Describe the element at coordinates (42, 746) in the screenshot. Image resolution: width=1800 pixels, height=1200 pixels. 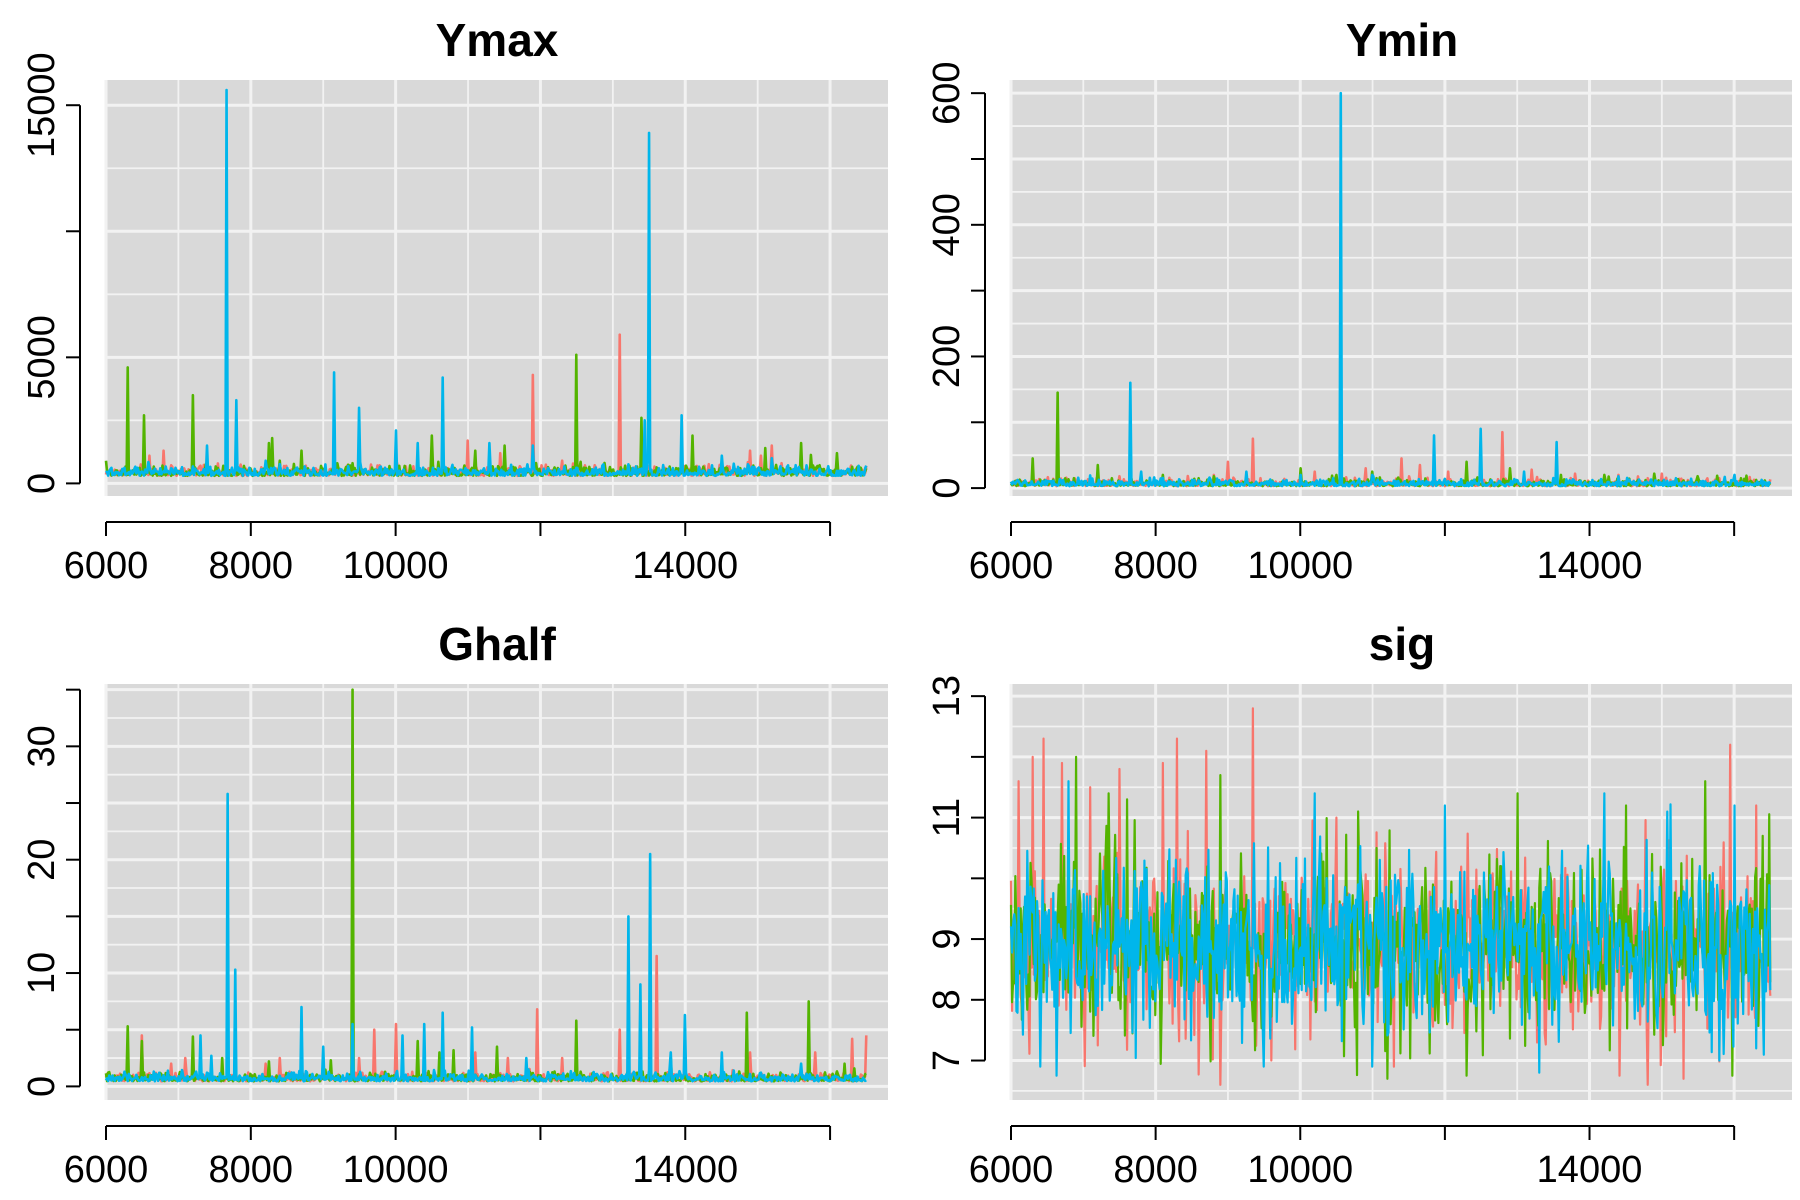
I see `y-tick-label: 30` at that location.